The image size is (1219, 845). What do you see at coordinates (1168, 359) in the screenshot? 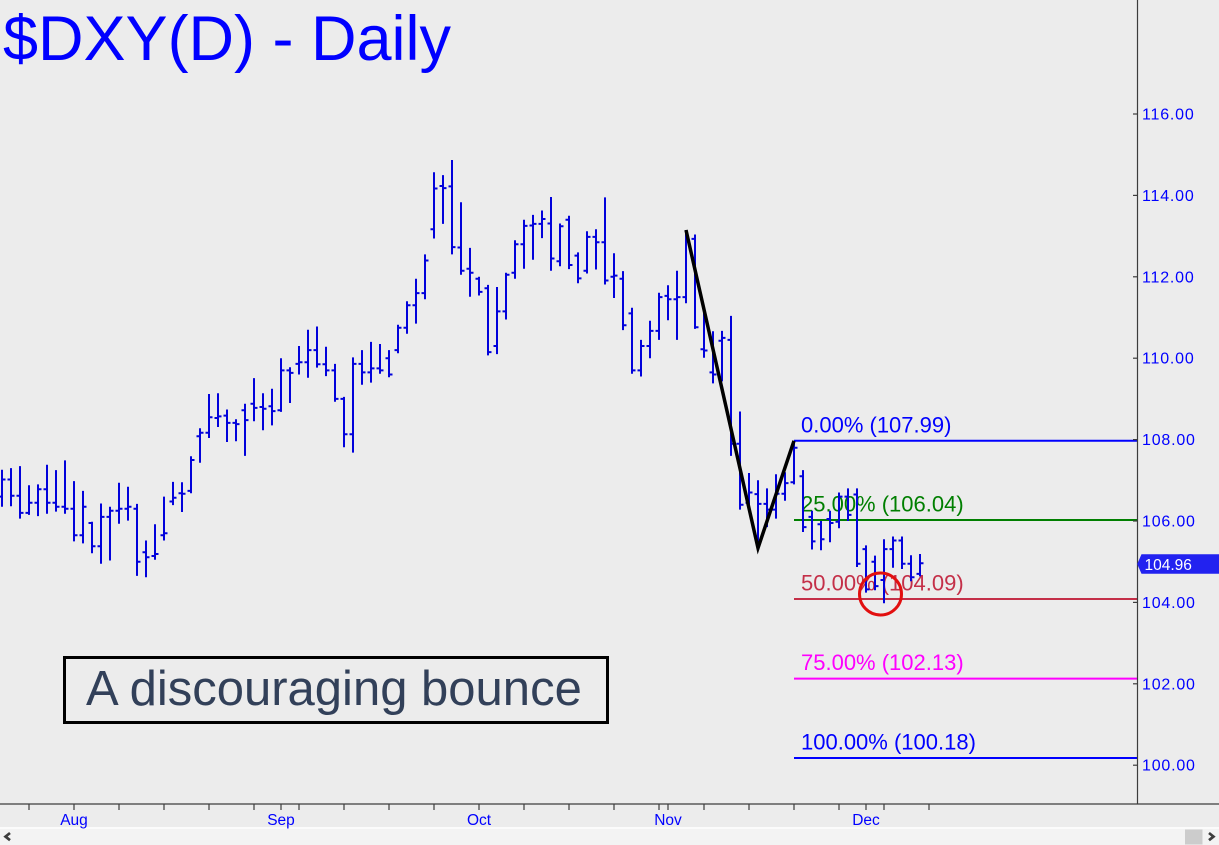
I see `svg-text: 110.00` at bounding box center [1168, 359].